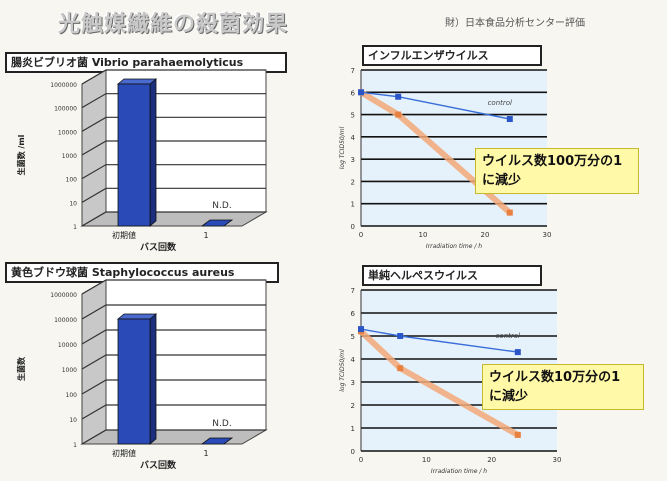  I want to click on callout-line-1: ウイルス数100万分の1, so click(552, 161).